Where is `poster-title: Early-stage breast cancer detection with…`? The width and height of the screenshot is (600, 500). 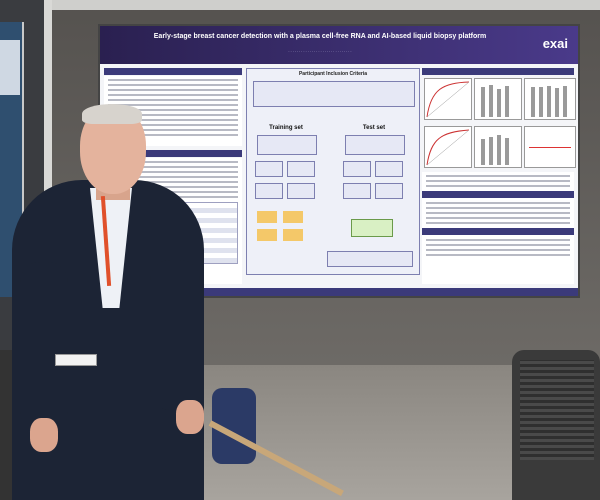 poster-title: Early-stage breast cancer detection with… is located at coordinates (320, 36).